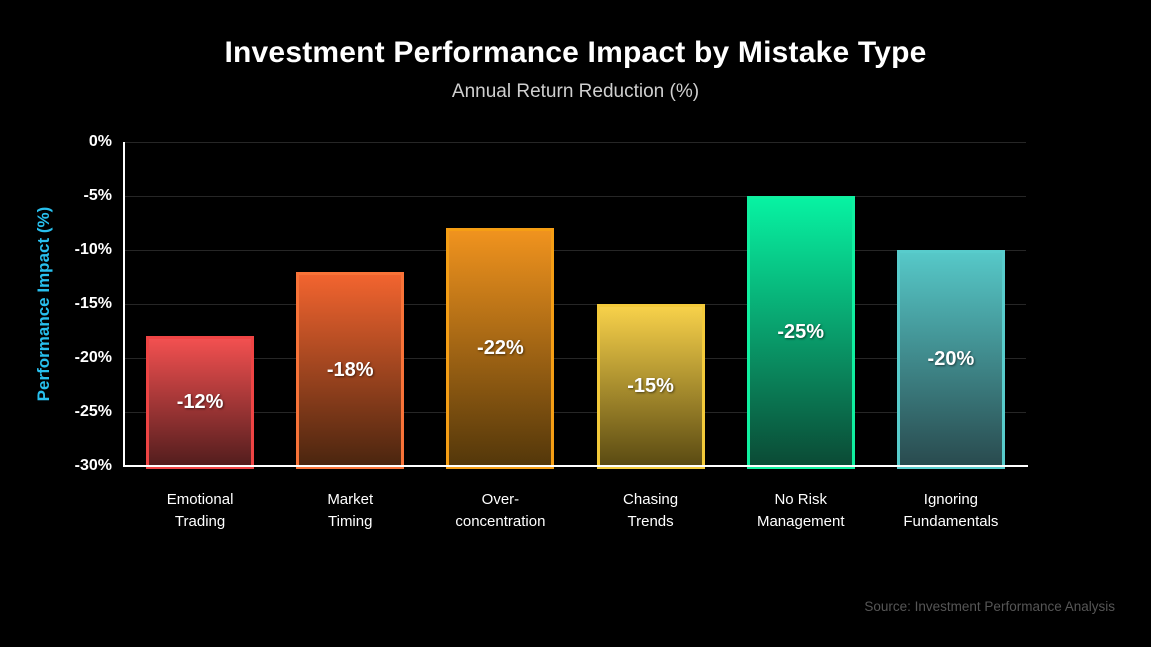 This screenshot has width=1151, height=647. Describe the element at coordinates (124, 304) in the screenshot. I see `y-axis-line` at that location.